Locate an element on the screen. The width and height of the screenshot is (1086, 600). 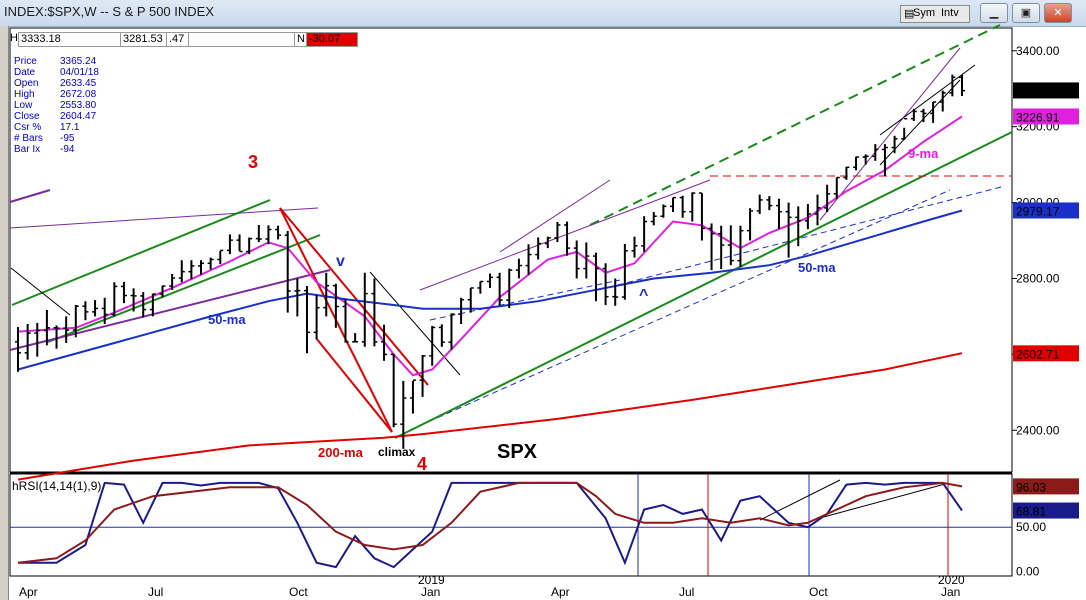
black-down-line is located at coordinates (415, 323).